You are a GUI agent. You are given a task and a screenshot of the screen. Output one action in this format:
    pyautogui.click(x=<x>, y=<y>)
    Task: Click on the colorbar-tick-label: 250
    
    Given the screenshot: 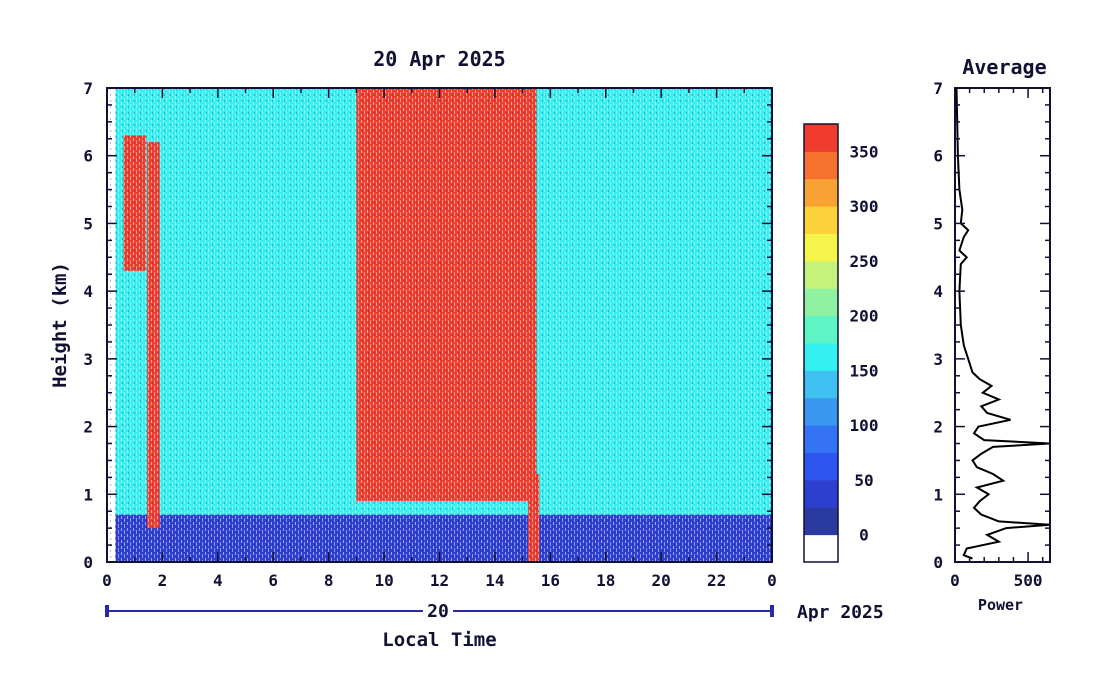 What is the action you would take?
    pyautogui.click(x=864, y=261)
    